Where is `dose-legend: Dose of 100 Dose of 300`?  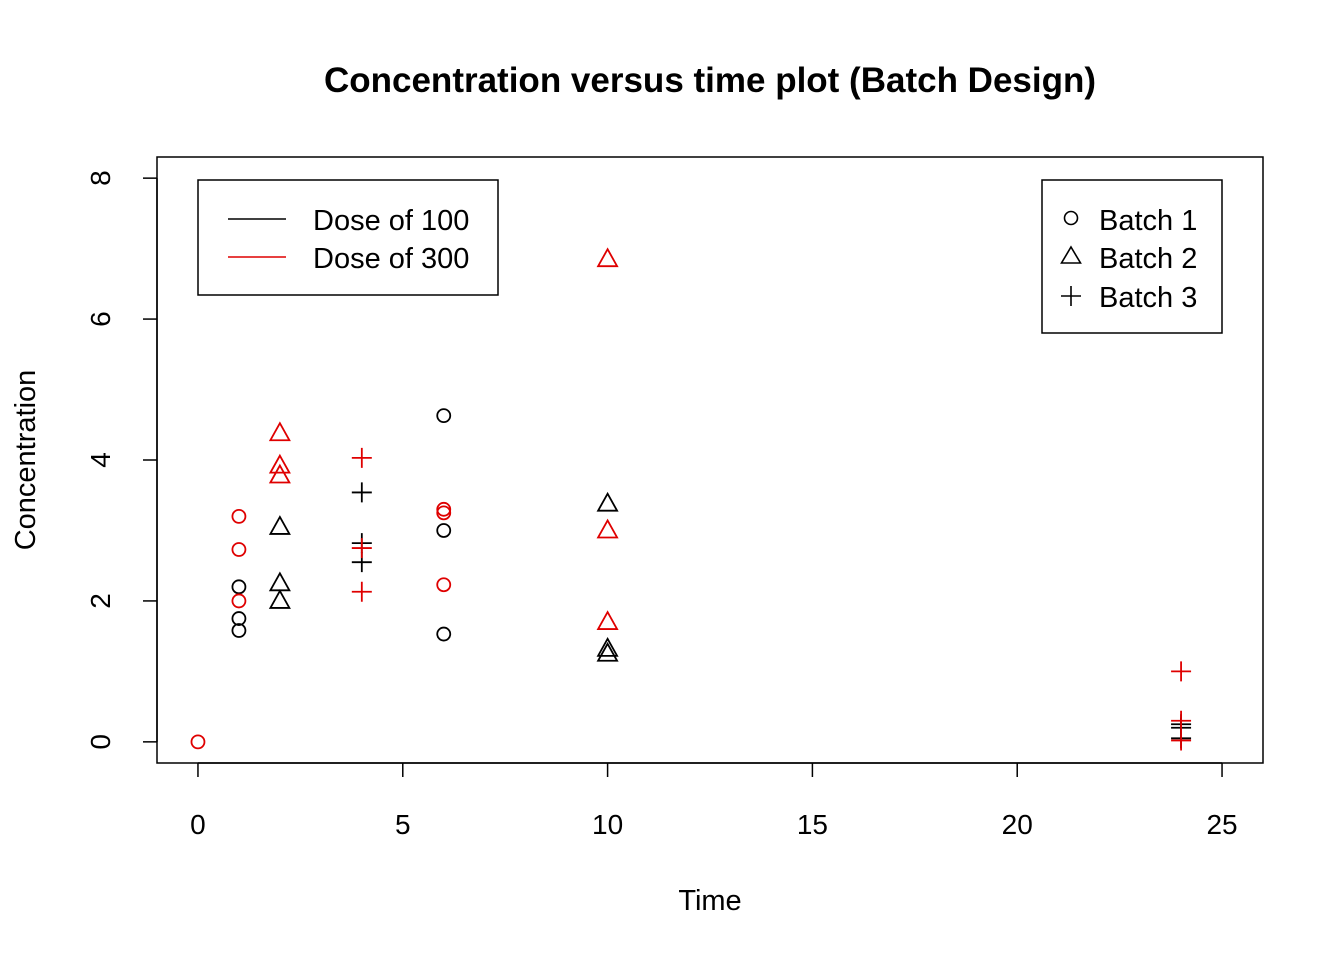 dose-legend: Dose of 100 Dose of 300 is located at coordinates (348, 237).